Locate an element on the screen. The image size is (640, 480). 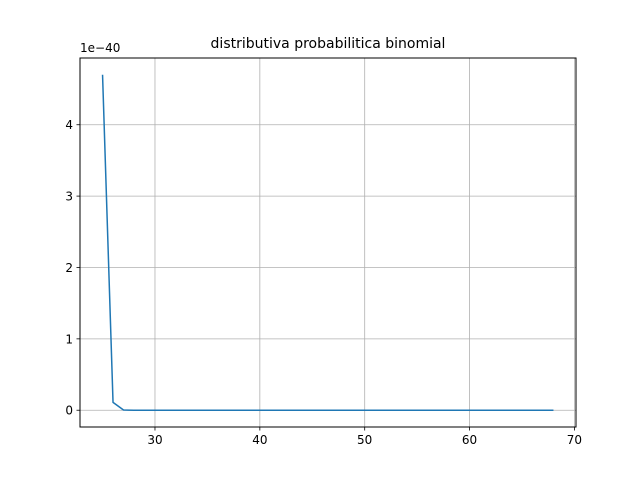
x-axis: 30 40 50 60 70 is located at coordinates (364, 437).